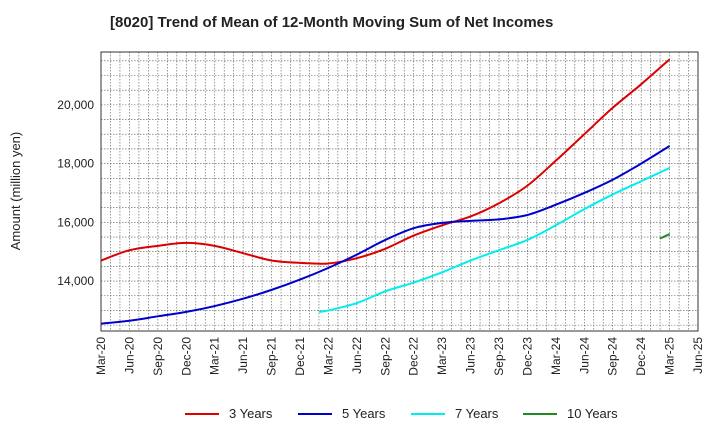 Image resolution: width=720 pixels, height=440 pixels. What do you see at coordinates (584, 355) in the screenshot?
I see `x-tick-label: Jun-24` at bounding box center [584, 355].